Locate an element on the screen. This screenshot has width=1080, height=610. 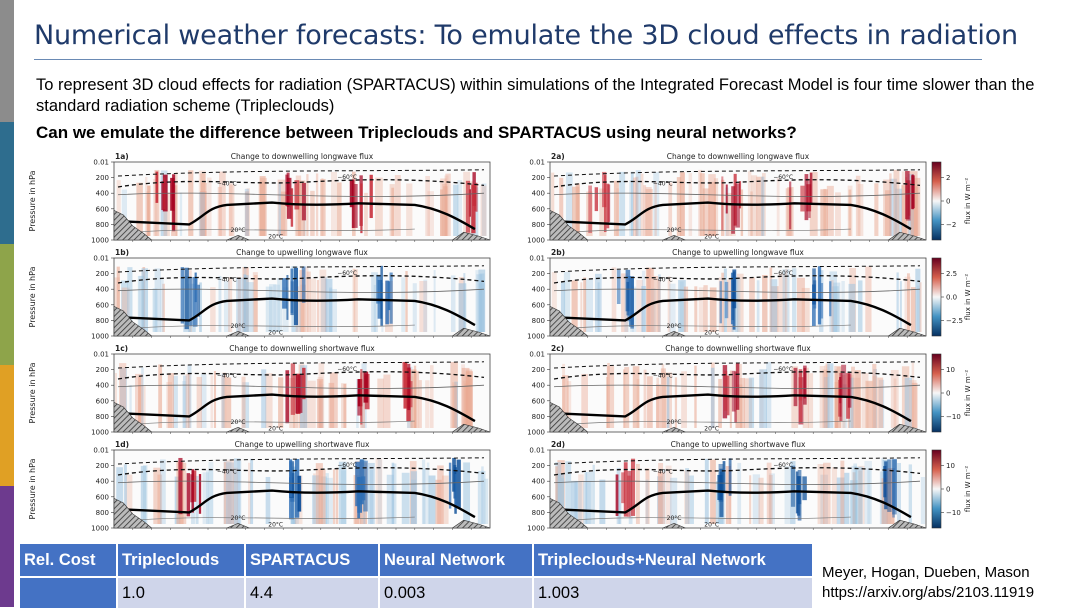
colorbar-tick-label: 0.0 is located at coordinates (951, 298).